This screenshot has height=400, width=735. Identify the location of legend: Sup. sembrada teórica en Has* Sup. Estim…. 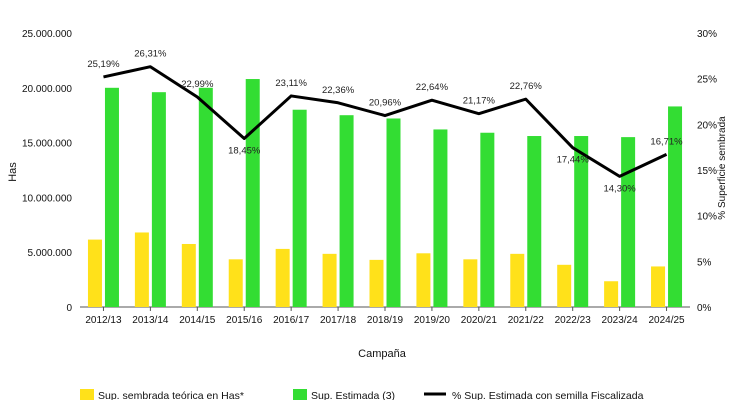
(362, 394).